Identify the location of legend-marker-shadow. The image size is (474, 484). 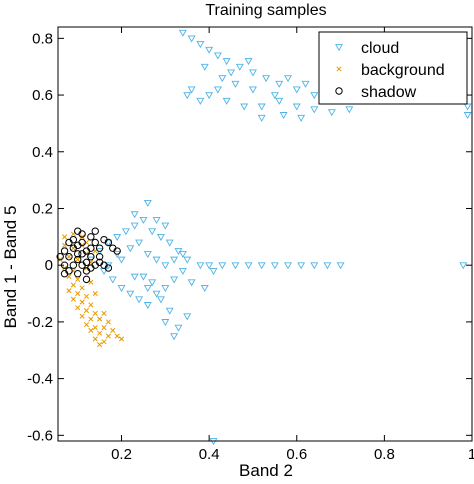
(339, 91).